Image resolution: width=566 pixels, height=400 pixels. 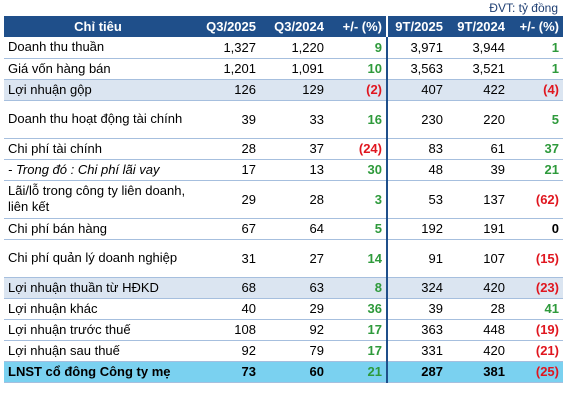 I want to click on cell-q-change: 16, so click(x=374, y=119).